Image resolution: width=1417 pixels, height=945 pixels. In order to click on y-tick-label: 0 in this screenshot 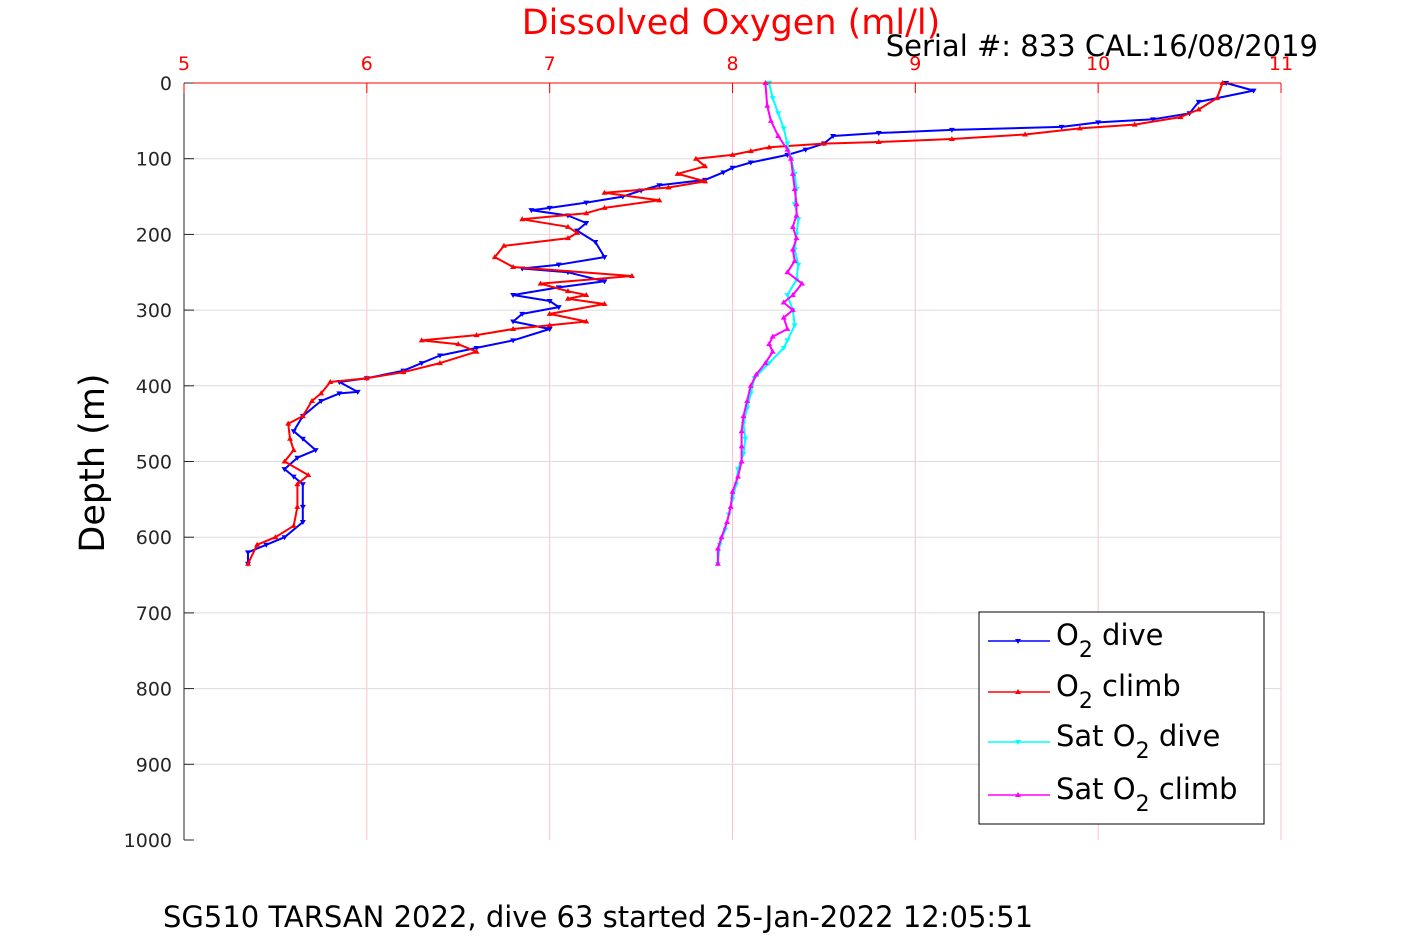, I will do `click(166, 84)`.